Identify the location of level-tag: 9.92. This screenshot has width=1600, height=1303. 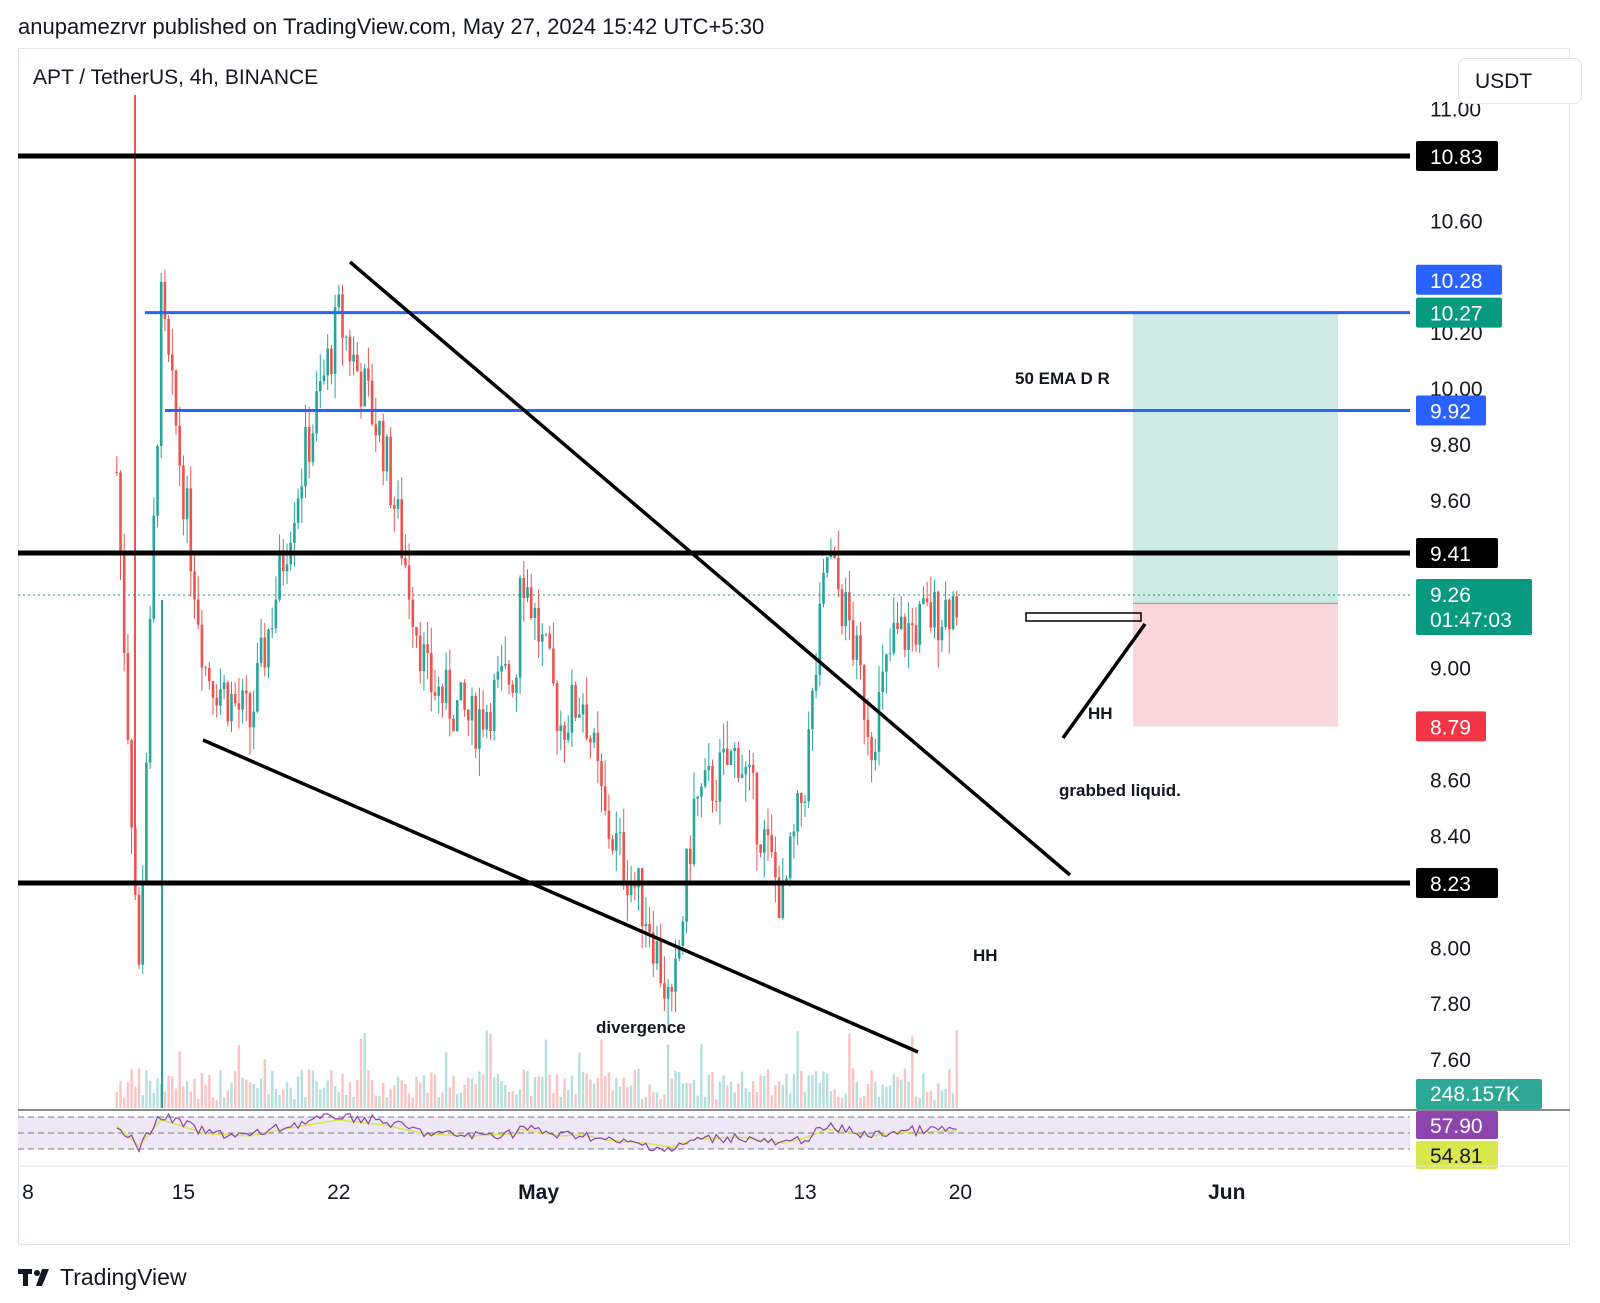
(1450, 411).